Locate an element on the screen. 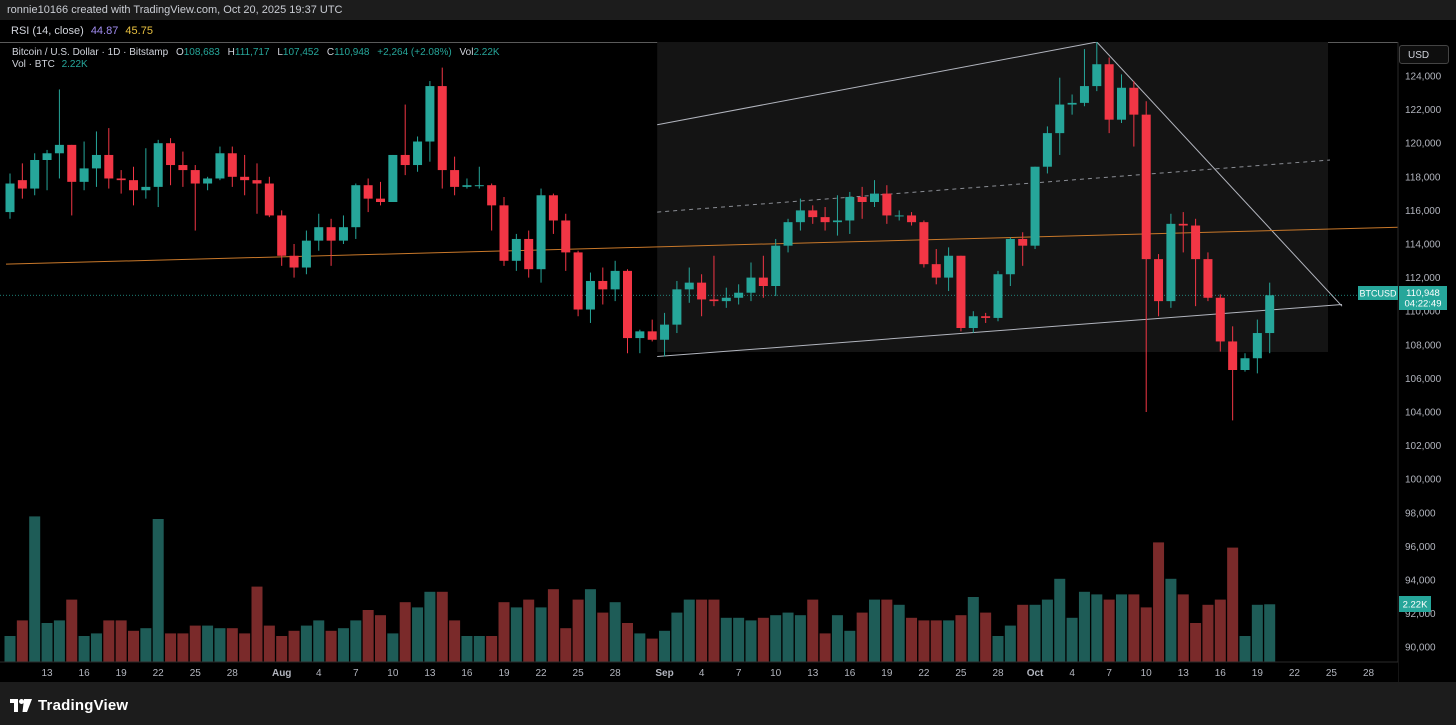 This screenshot has height=725, width=1456. time-tick-label: 13 is located at coordinates (47, 673).